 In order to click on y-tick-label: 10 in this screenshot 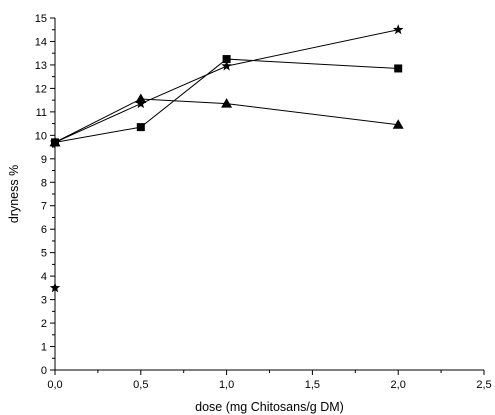, I will do `click(41, 136)`.